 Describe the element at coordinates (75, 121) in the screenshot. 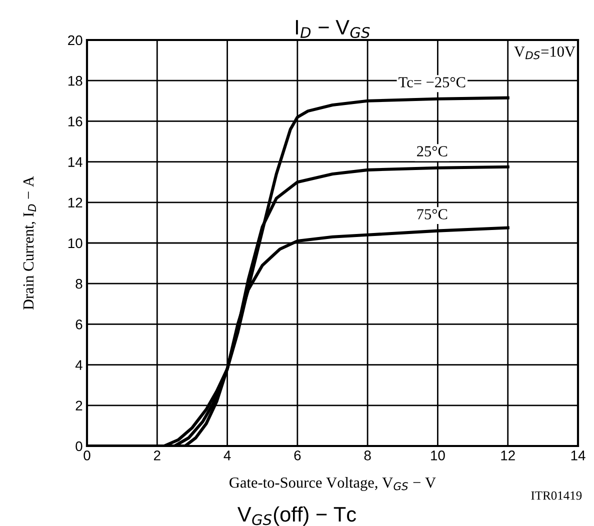

I see `y-tick-label: 16` at that location.